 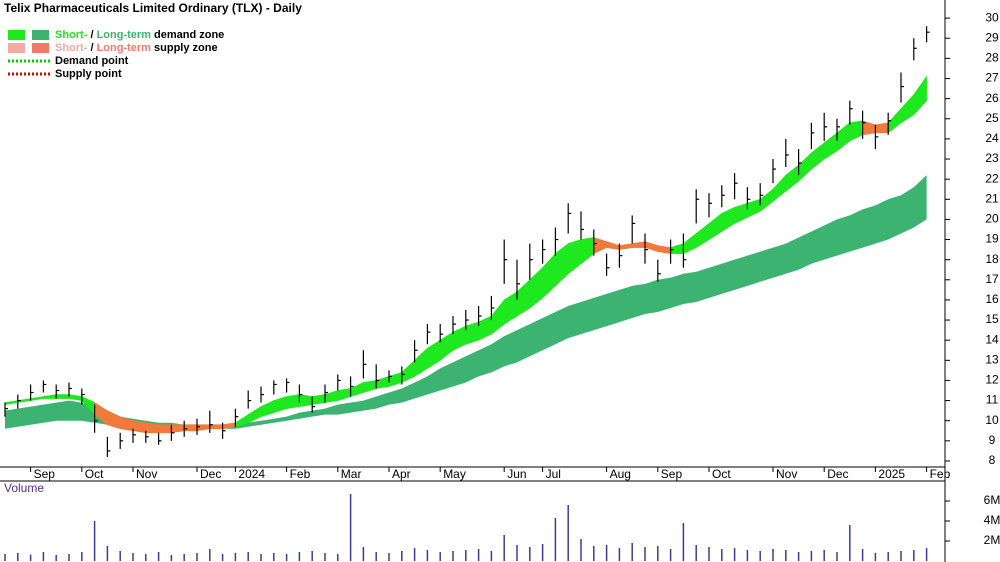 What do you see at coordinates (187, 35) in the screenshot?
I see `legend-text: demand zone` at bounding box center [187, 35].